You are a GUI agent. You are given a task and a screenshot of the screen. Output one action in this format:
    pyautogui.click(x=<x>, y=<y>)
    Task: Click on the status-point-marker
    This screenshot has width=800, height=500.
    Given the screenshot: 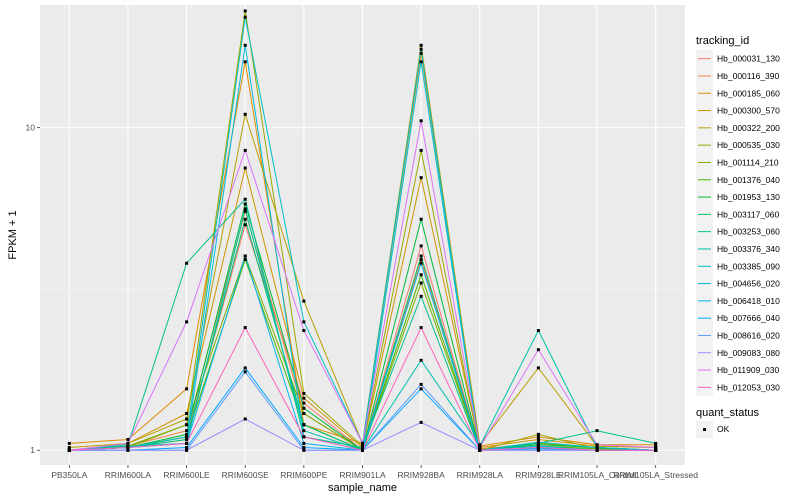 What is the action you would take?
    pyautogui.click(x=704, y=429)
    